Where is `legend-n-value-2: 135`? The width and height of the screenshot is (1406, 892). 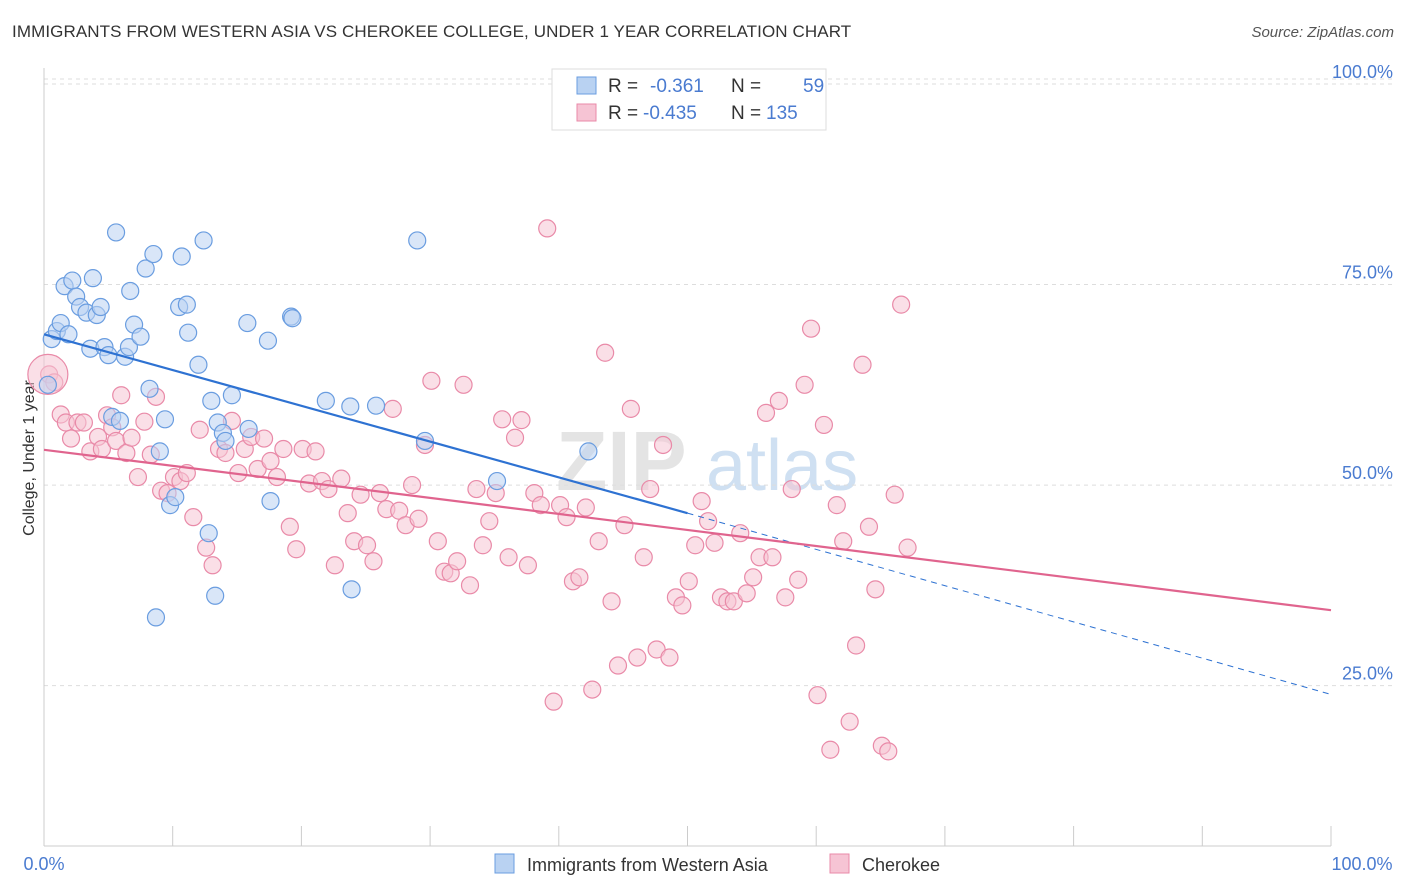 legend-n-value-2: 135 is located at coordinates (782, 113).